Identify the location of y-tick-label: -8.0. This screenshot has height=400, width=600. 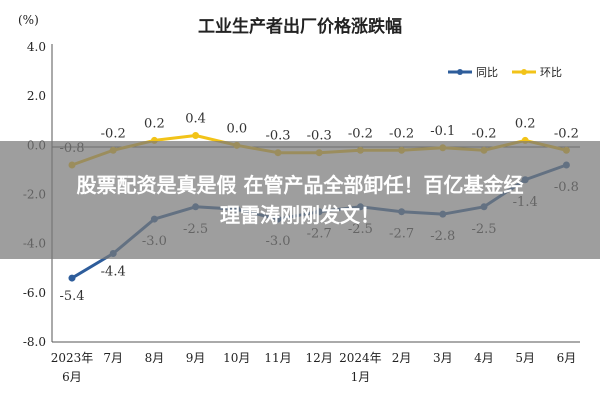
(34, 342).